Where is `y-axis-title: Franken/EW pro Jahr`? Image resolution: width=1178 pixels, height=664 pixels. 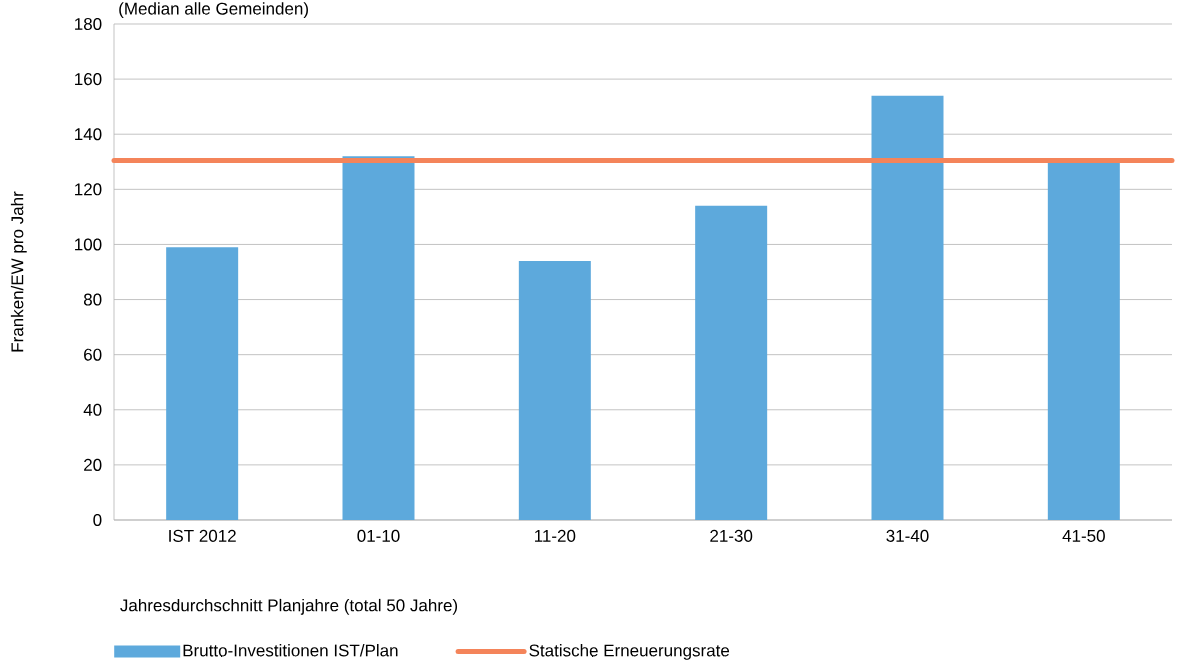 y-axis-title: Franken/EW pro Jahr is located at coordinates (18, 271).